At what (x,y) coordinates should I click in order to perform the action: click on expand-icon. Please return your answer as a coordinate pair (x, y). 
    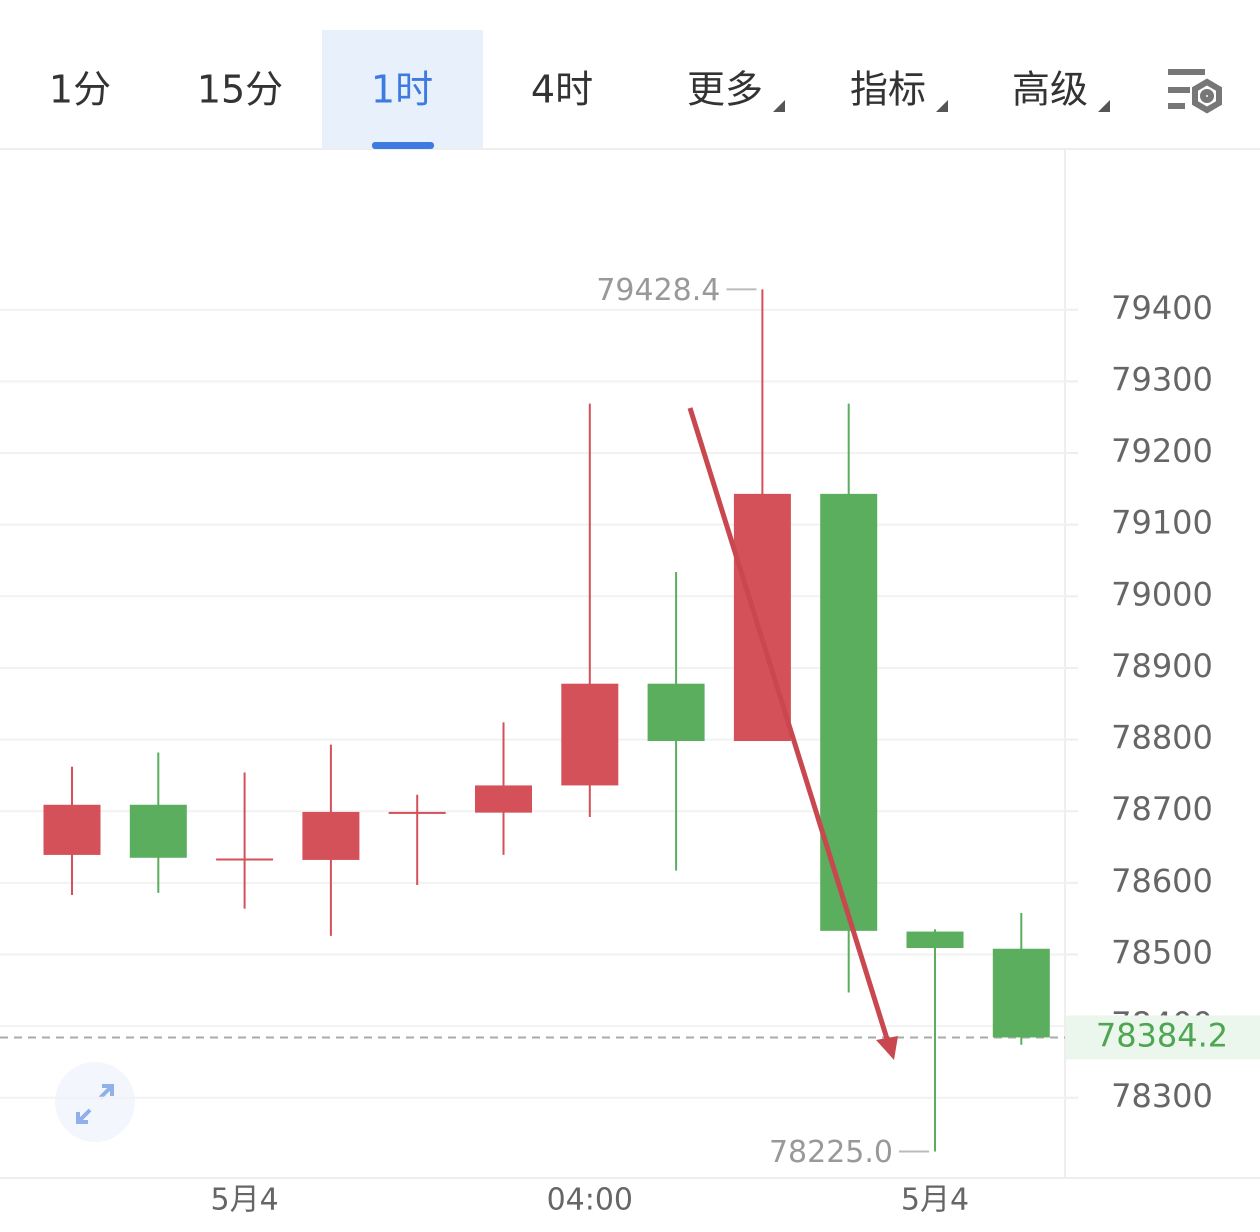
    Looking at the image, I should click on (95, 1104).